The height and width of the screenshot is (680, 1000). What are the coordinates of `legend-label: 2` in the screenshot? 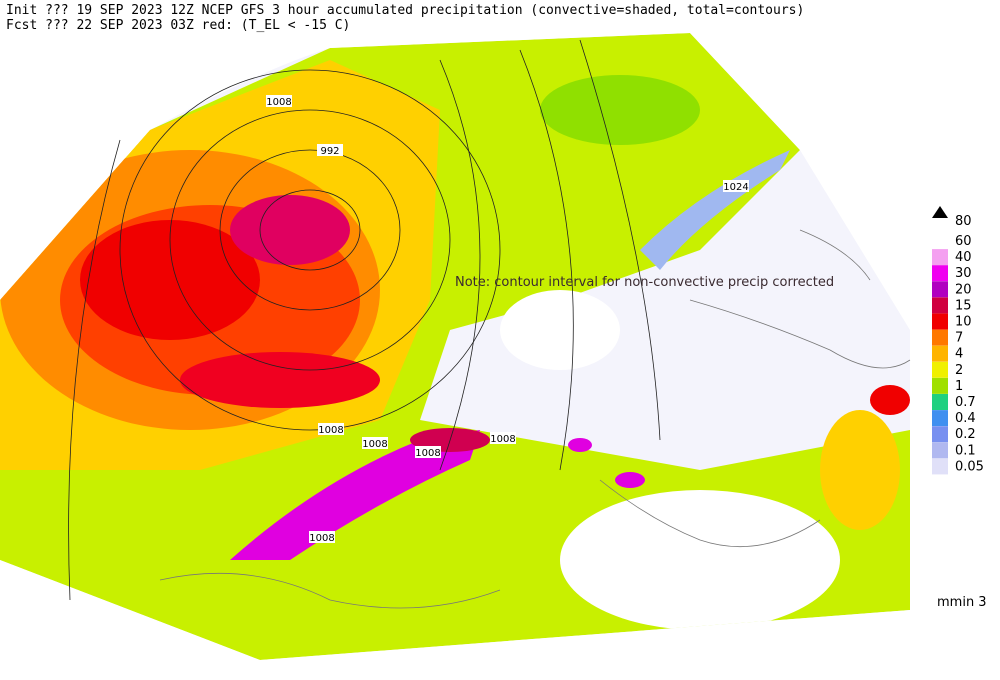 It's located at (959, 370).